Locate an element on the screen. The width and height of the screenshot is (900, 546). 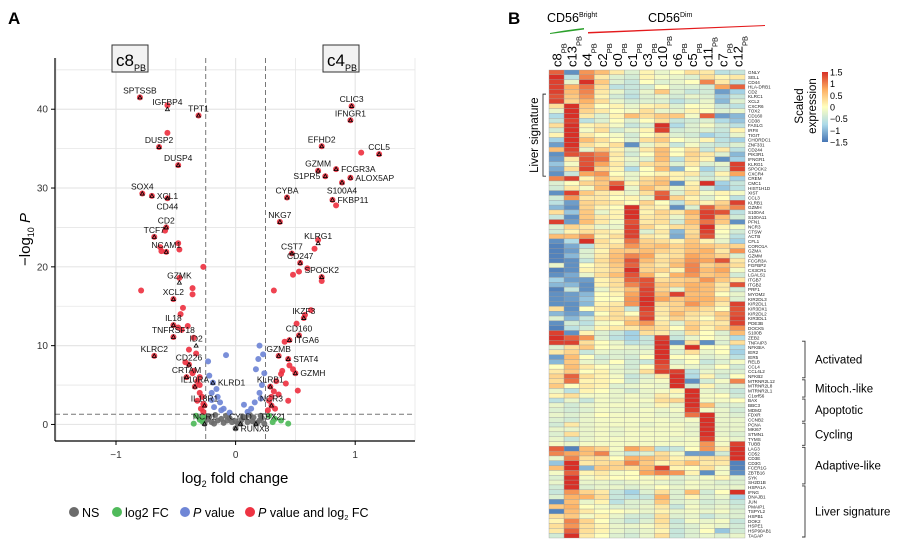
gene-row-label: MTRNR2L12 is located at coordinates (761, 381).